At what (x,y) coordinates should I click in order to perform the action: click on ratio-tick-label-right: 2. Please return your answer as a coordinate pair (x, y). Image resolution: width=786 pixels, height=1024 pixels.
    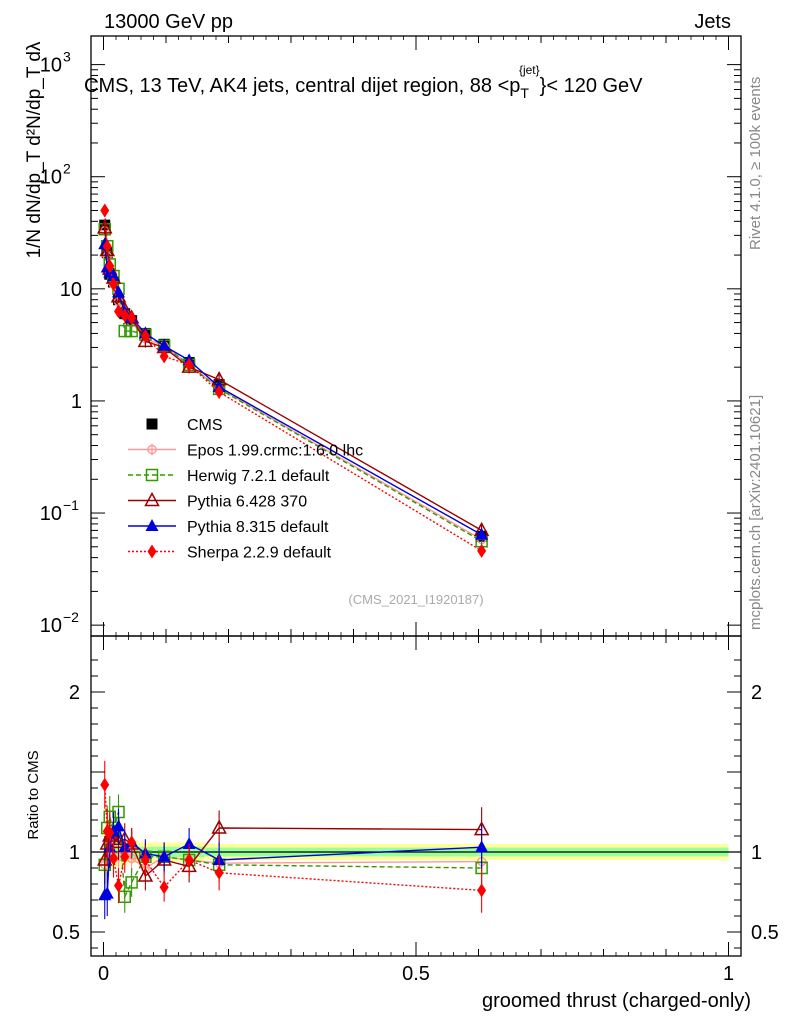
    Looking at the image, I should click on (756, 693).